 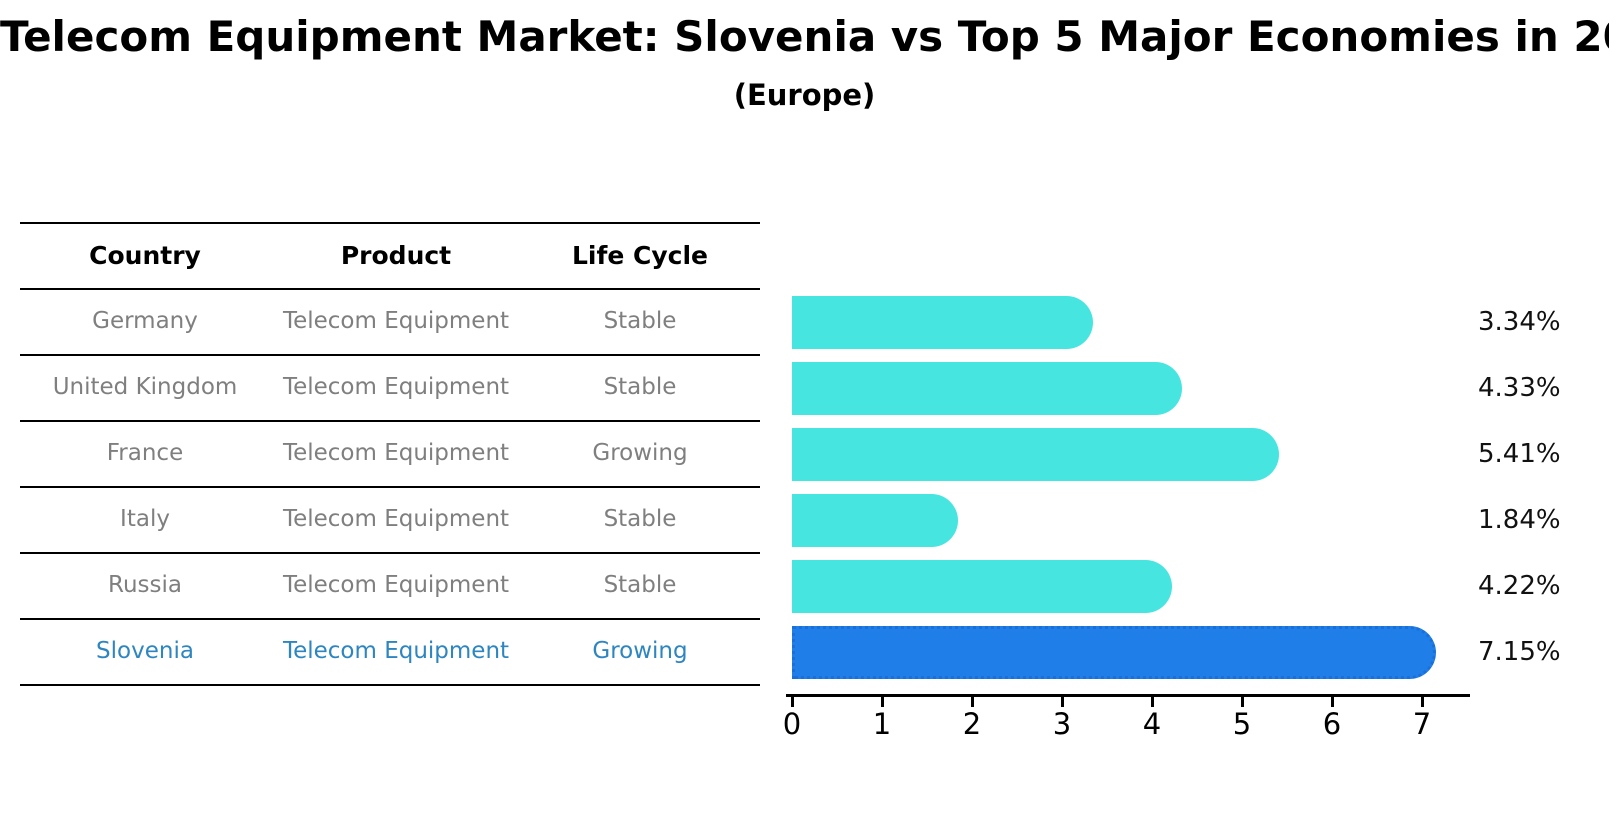 I want to click on table-header-row-col1: Product, so click(x=396, y=255).